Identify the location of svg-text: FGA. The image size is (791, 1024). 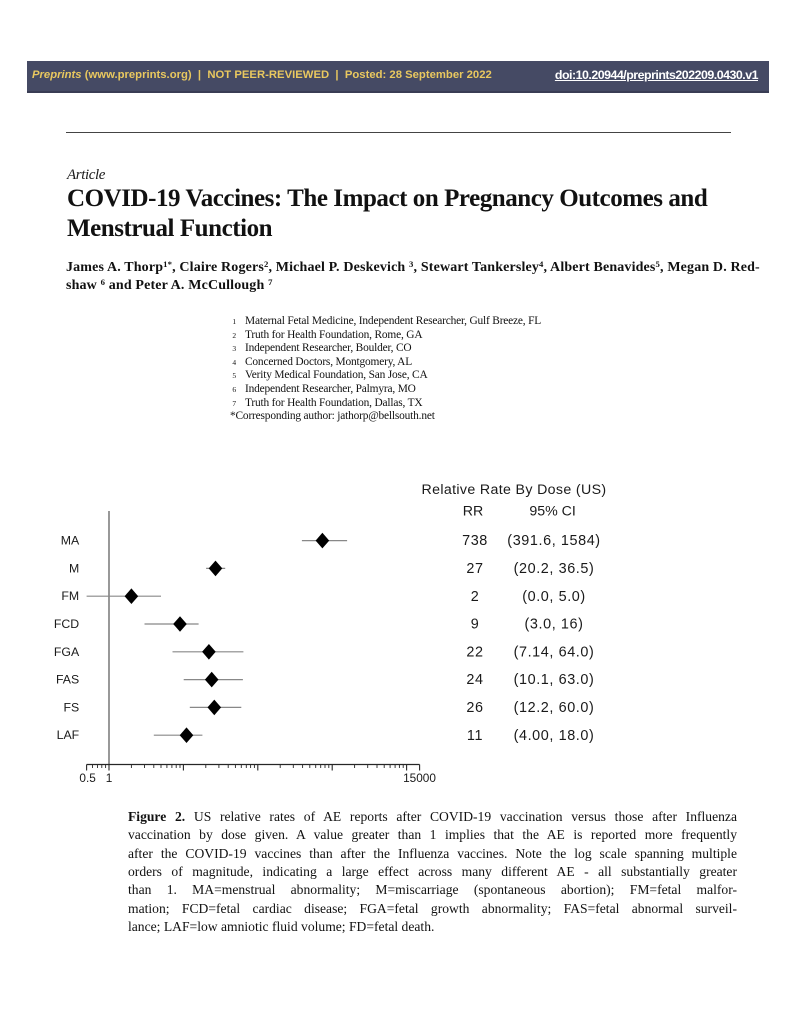
(67, 652).